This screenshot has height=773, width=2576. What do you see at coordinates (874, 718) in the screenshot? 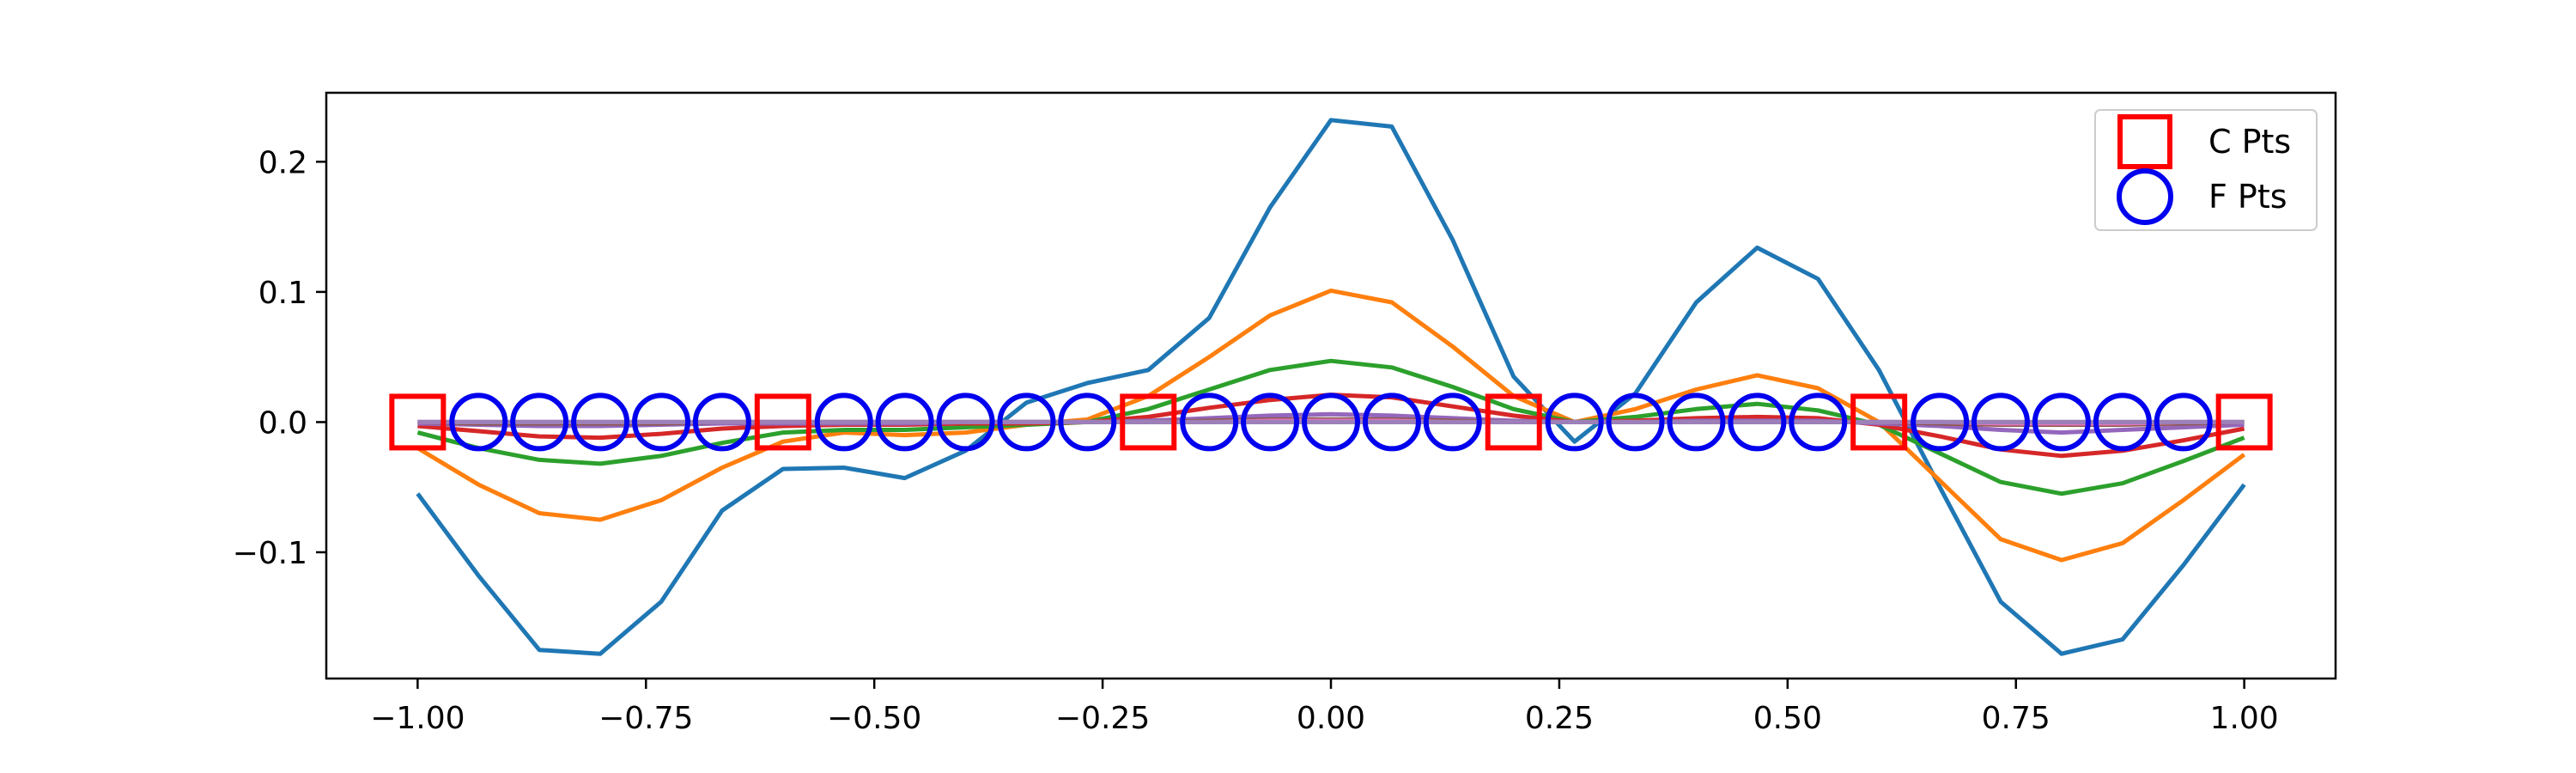
I see `x-tick-label: −0.50` at bounding box center [874, 718].